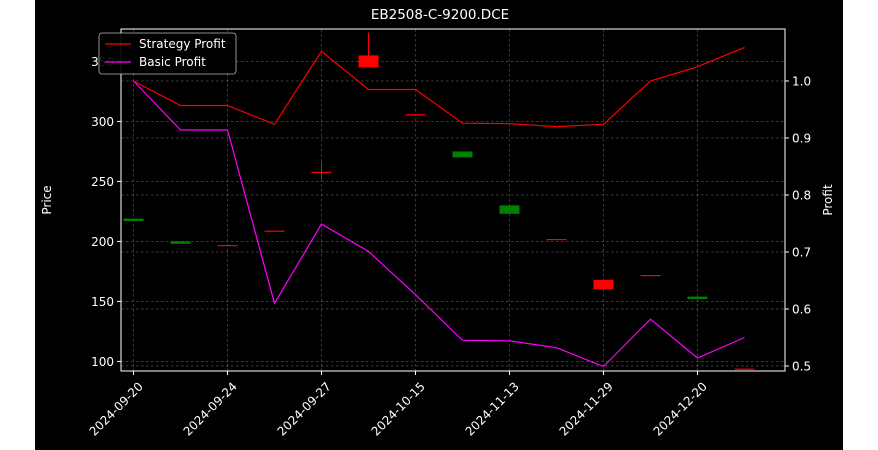 This screenshot has width=878, height=450. I want to click on legend: Strategy Profit Basic Profit, so click(167, 53).